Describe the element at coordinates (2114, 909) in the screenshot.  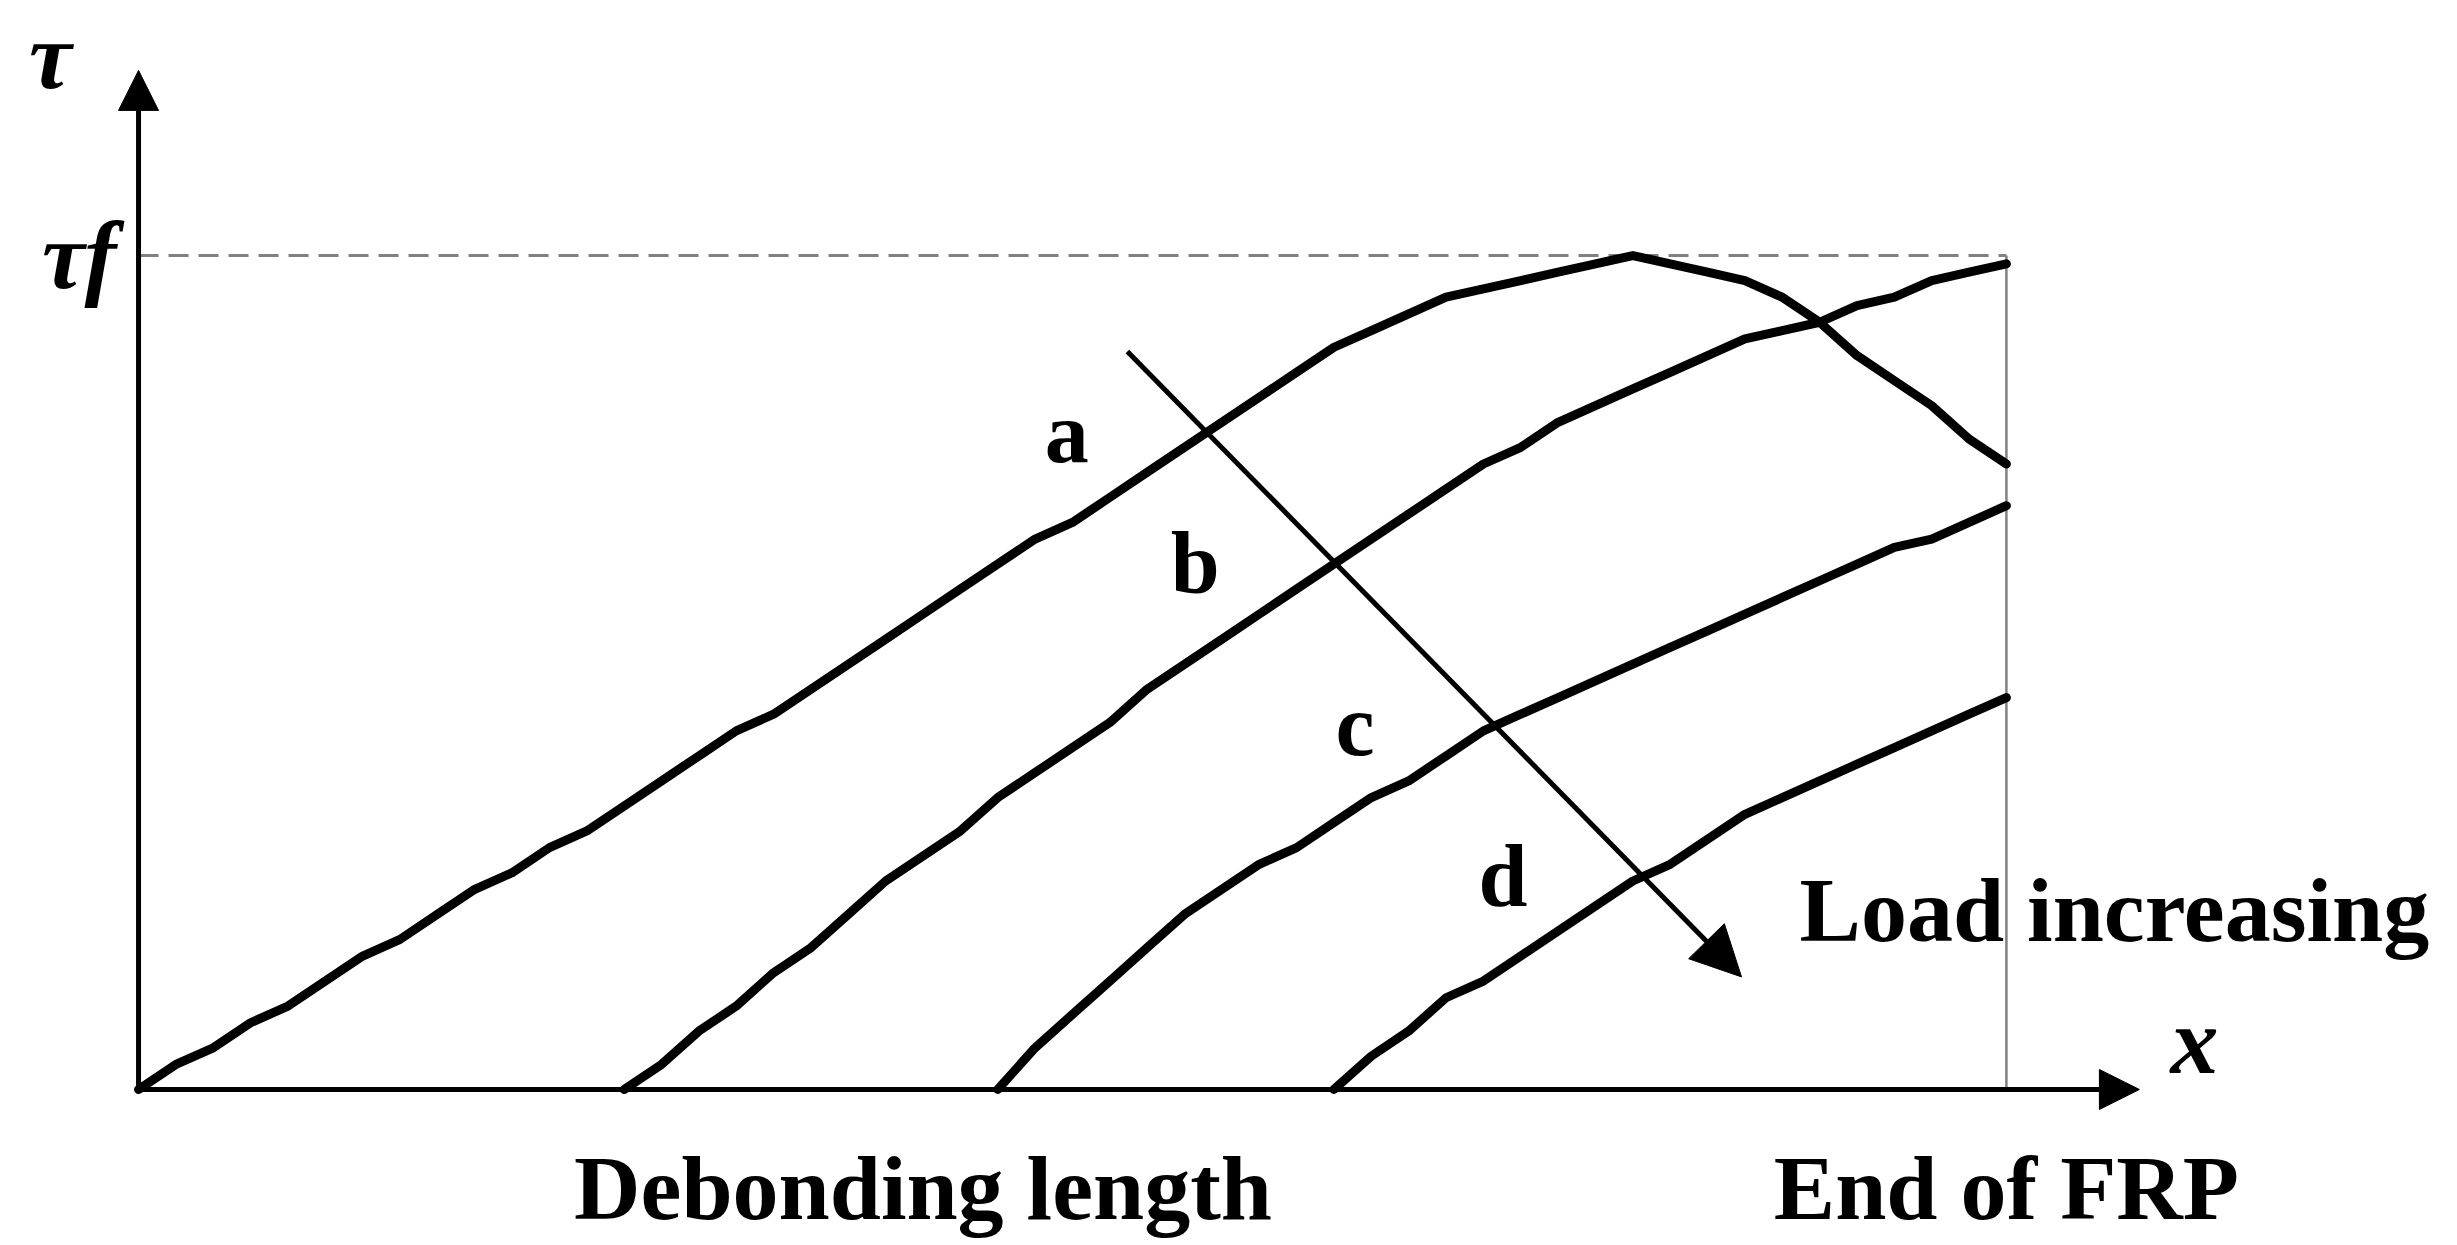
I see `annotation: Load increasing` at that location.